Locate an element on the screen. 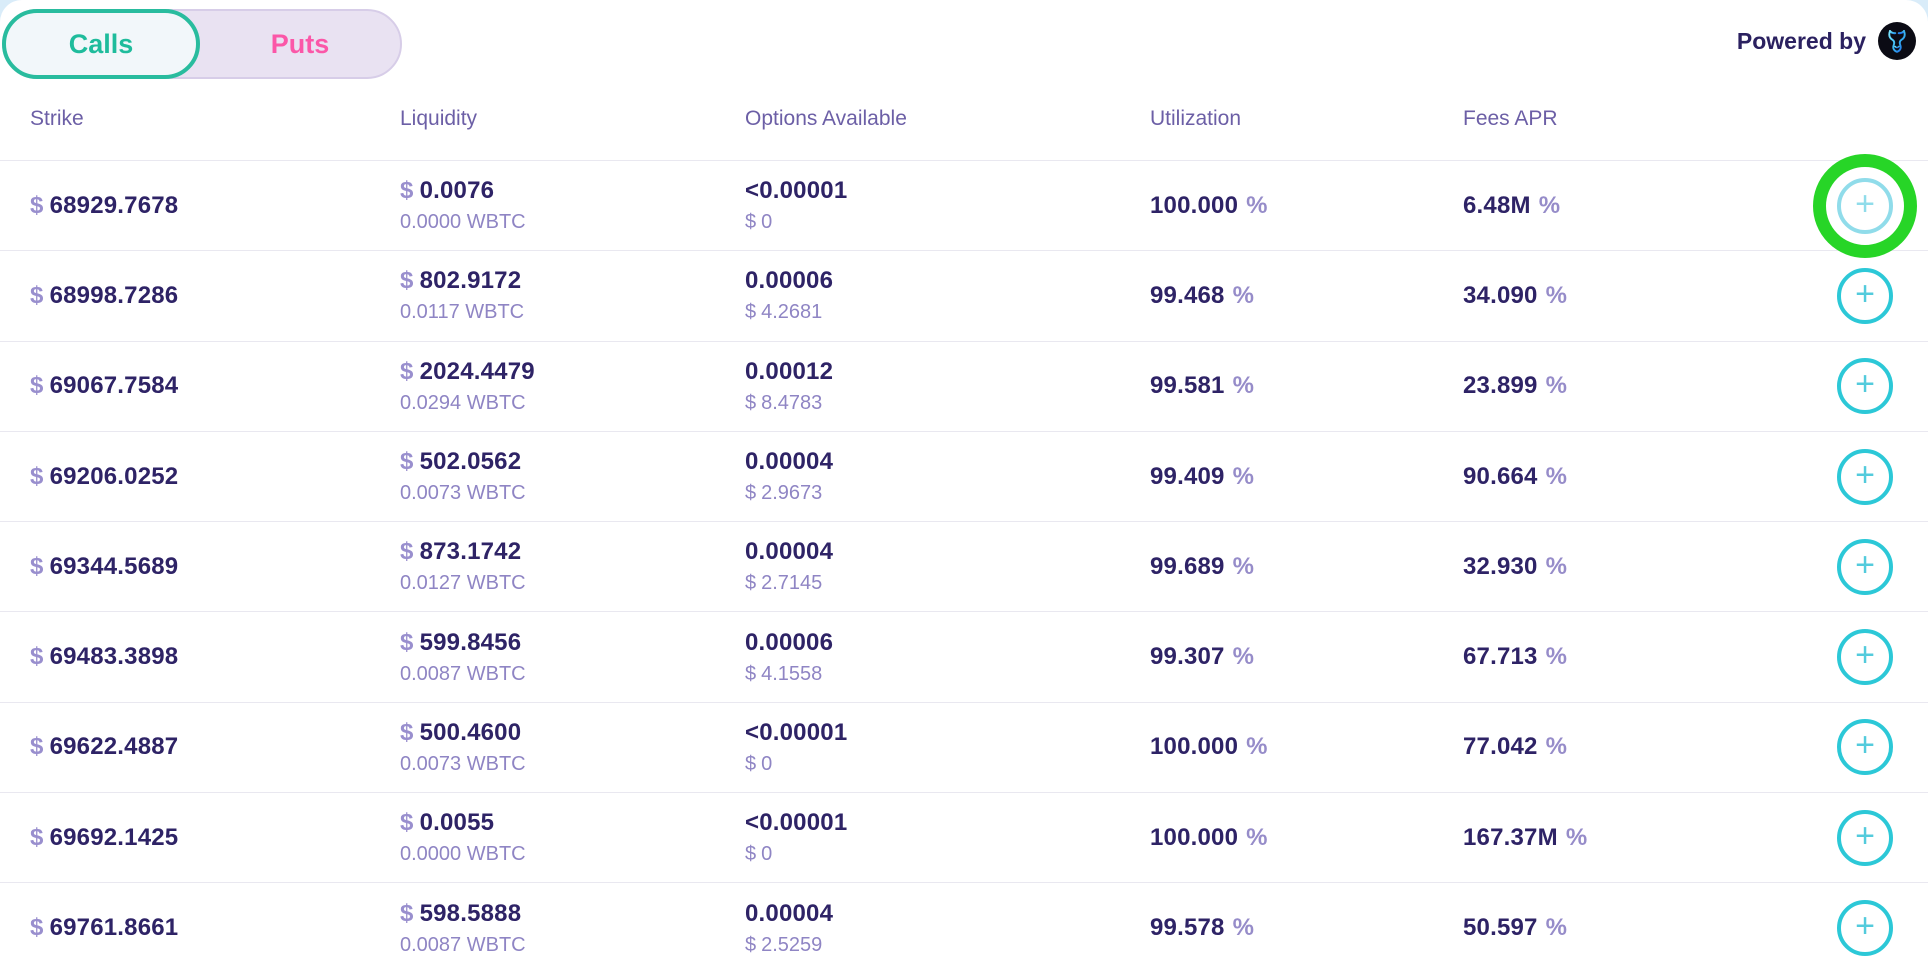  options-usd-value: $2.9673 is located at coordinates (784, 493).